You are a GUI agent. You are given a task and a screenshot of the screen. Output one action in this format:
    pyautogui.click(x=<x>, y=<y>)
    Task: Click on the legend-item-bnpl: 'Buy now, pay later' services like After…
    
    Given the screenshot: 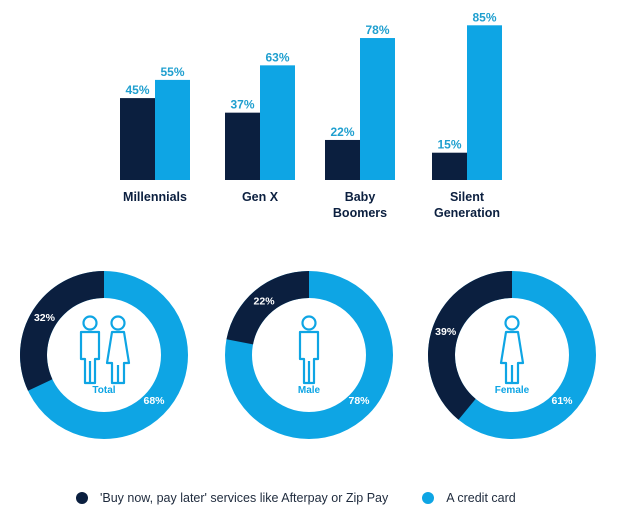 What is the action you would take?
    pyautogui.click(x=232, y=498)
    